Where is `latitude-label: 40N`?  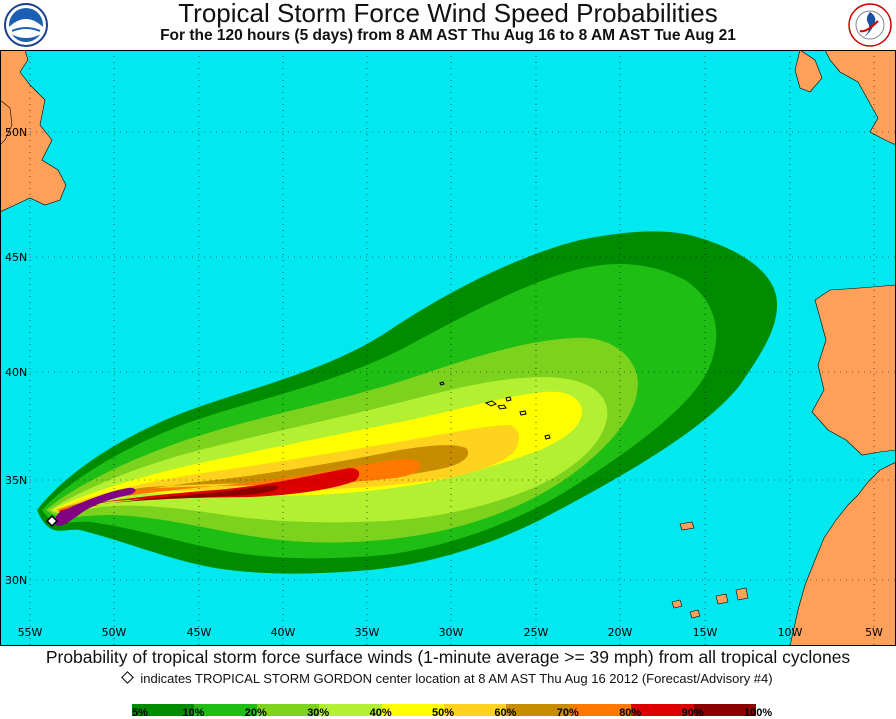
latitude-label: 40N is located at coordinates (16, 372).